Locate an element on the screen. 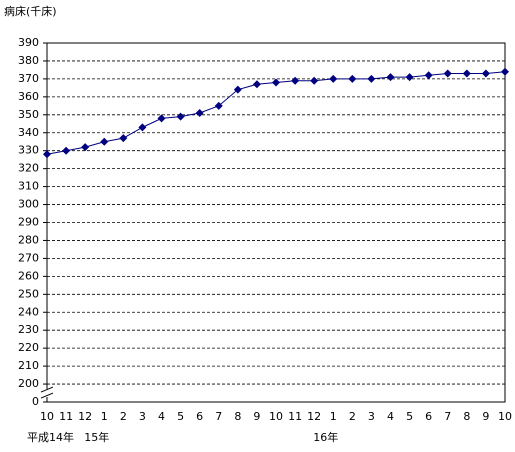  y-axis-label: 病床(千床) is located at coordinates (30, 11).